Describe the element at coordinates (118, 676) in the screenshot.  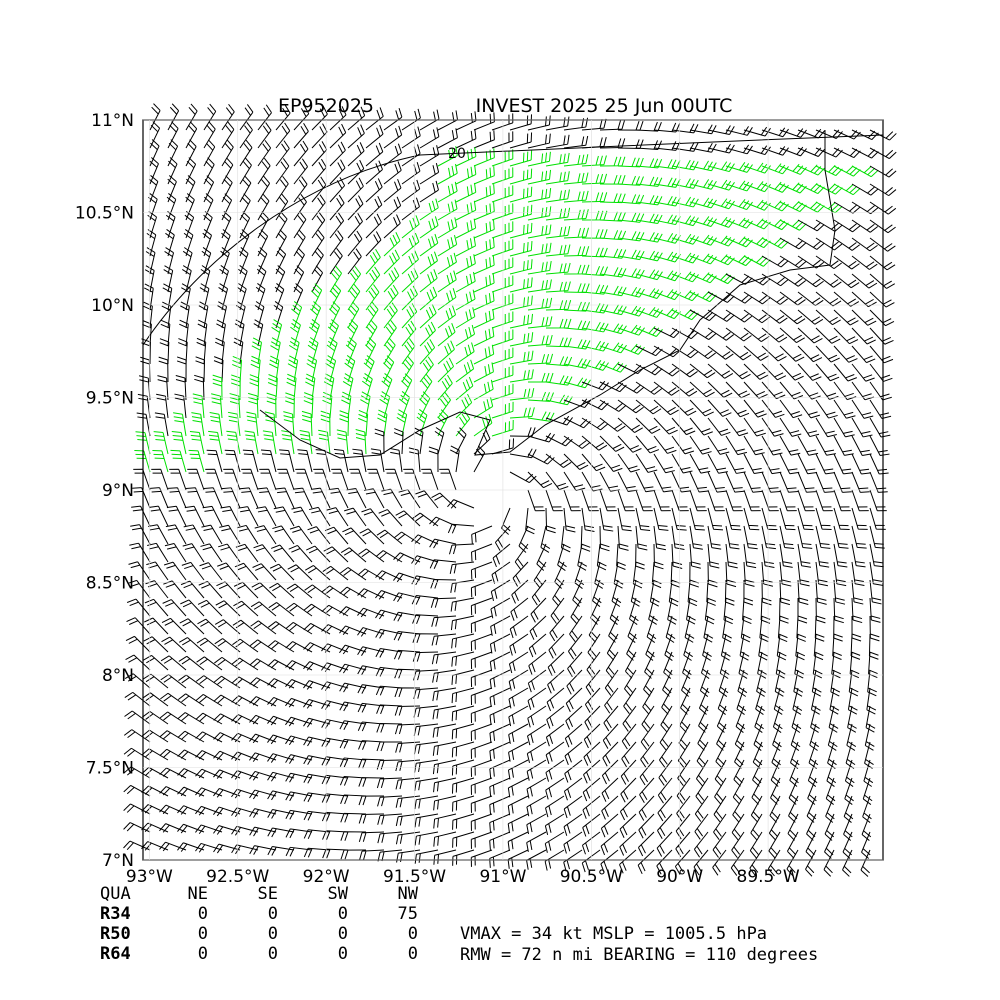
I see `y-tick-label: 8°N` at that location.